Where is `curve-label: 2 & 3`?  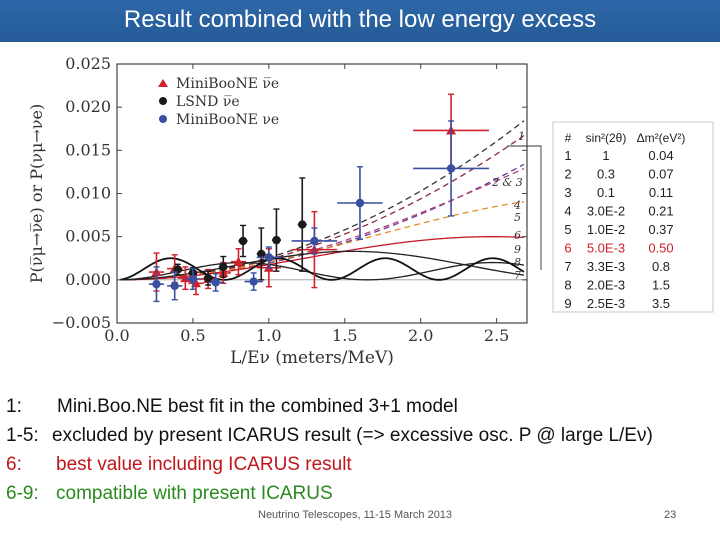
curve-label: 2 & 3 is located at coordinates (507, 182).